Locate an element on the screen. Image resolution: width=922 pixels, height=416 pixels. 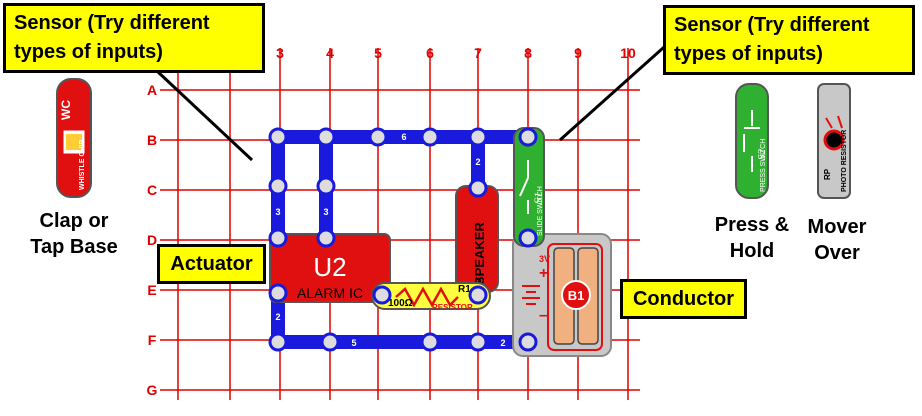
alarm-ic-code: U2 is located at coordinates (329, 267).